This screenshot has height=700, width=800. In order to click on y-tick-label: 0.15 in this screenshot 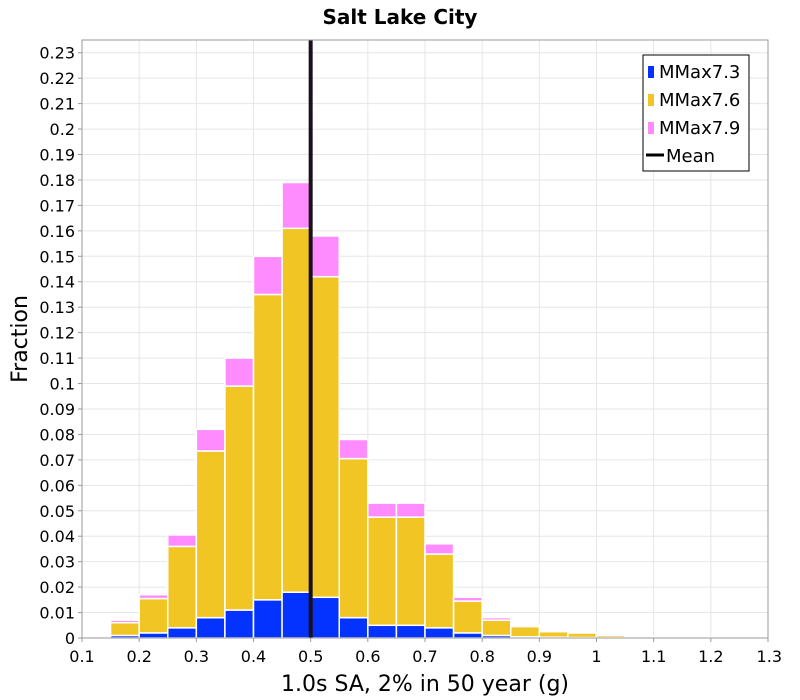, I will do `click(57, 256)`.